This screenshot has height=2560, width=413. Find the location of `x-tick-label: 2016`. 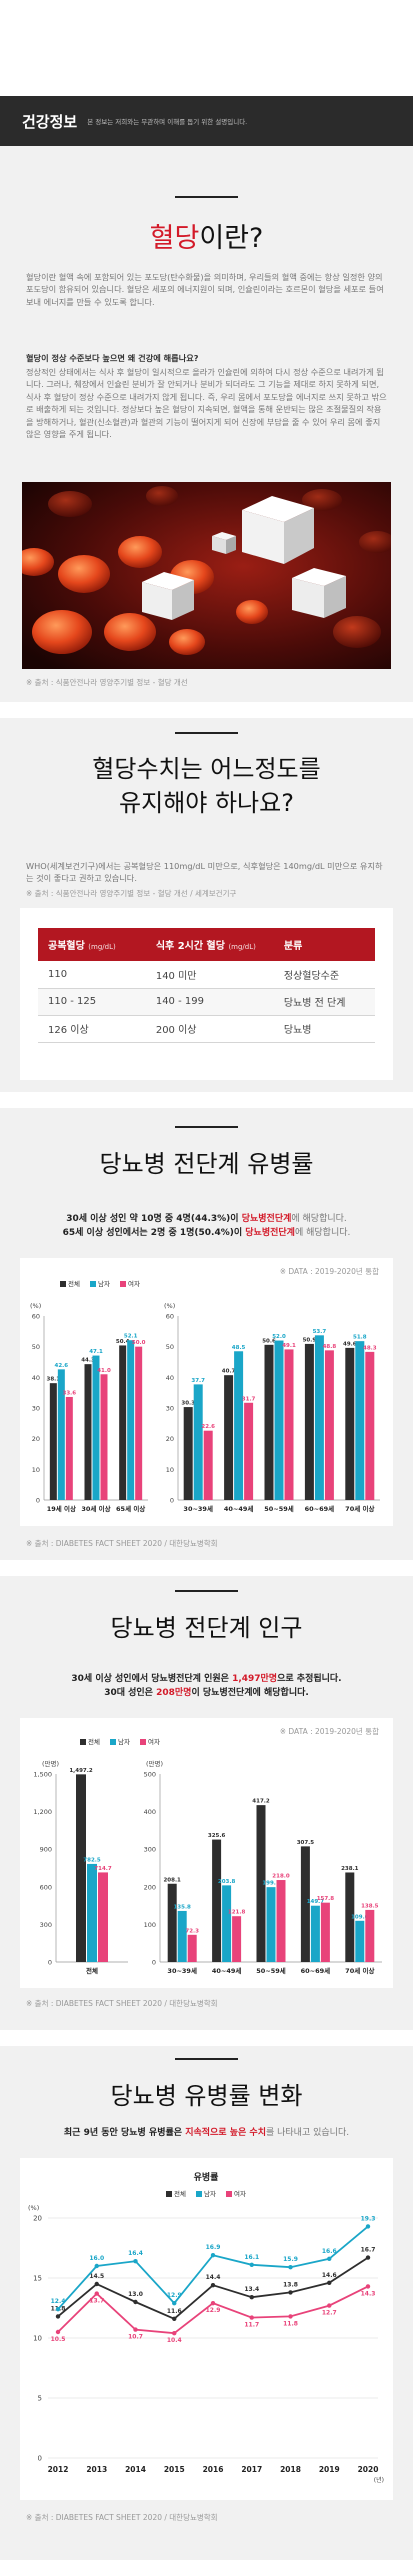

x-tick-label: 2016 is located at coordinates (213, 2469).